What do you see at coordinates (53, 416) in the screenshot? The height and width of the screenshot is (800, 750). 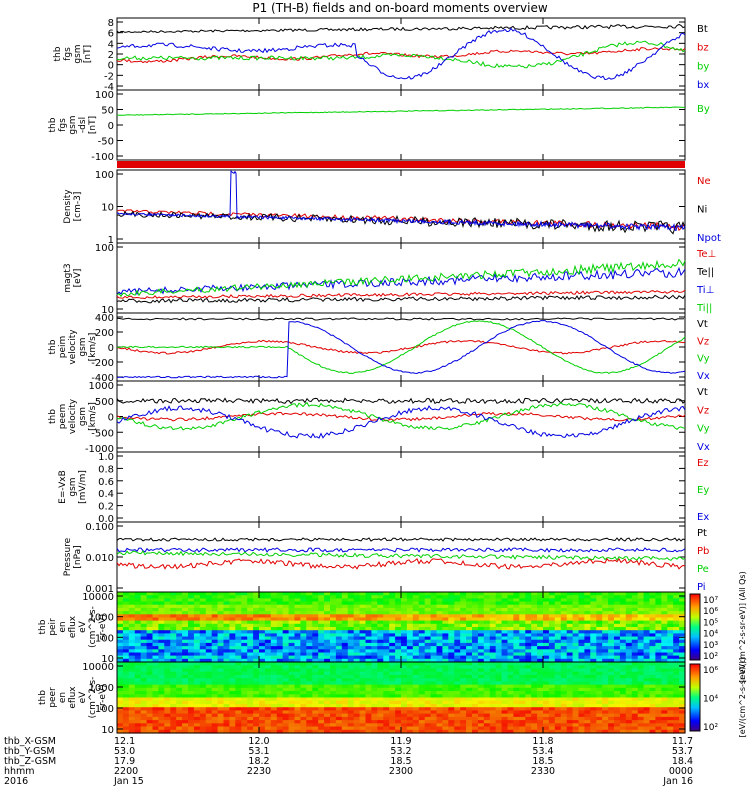 I see `ylabel-line: thb` at bounding box center [53, 416].